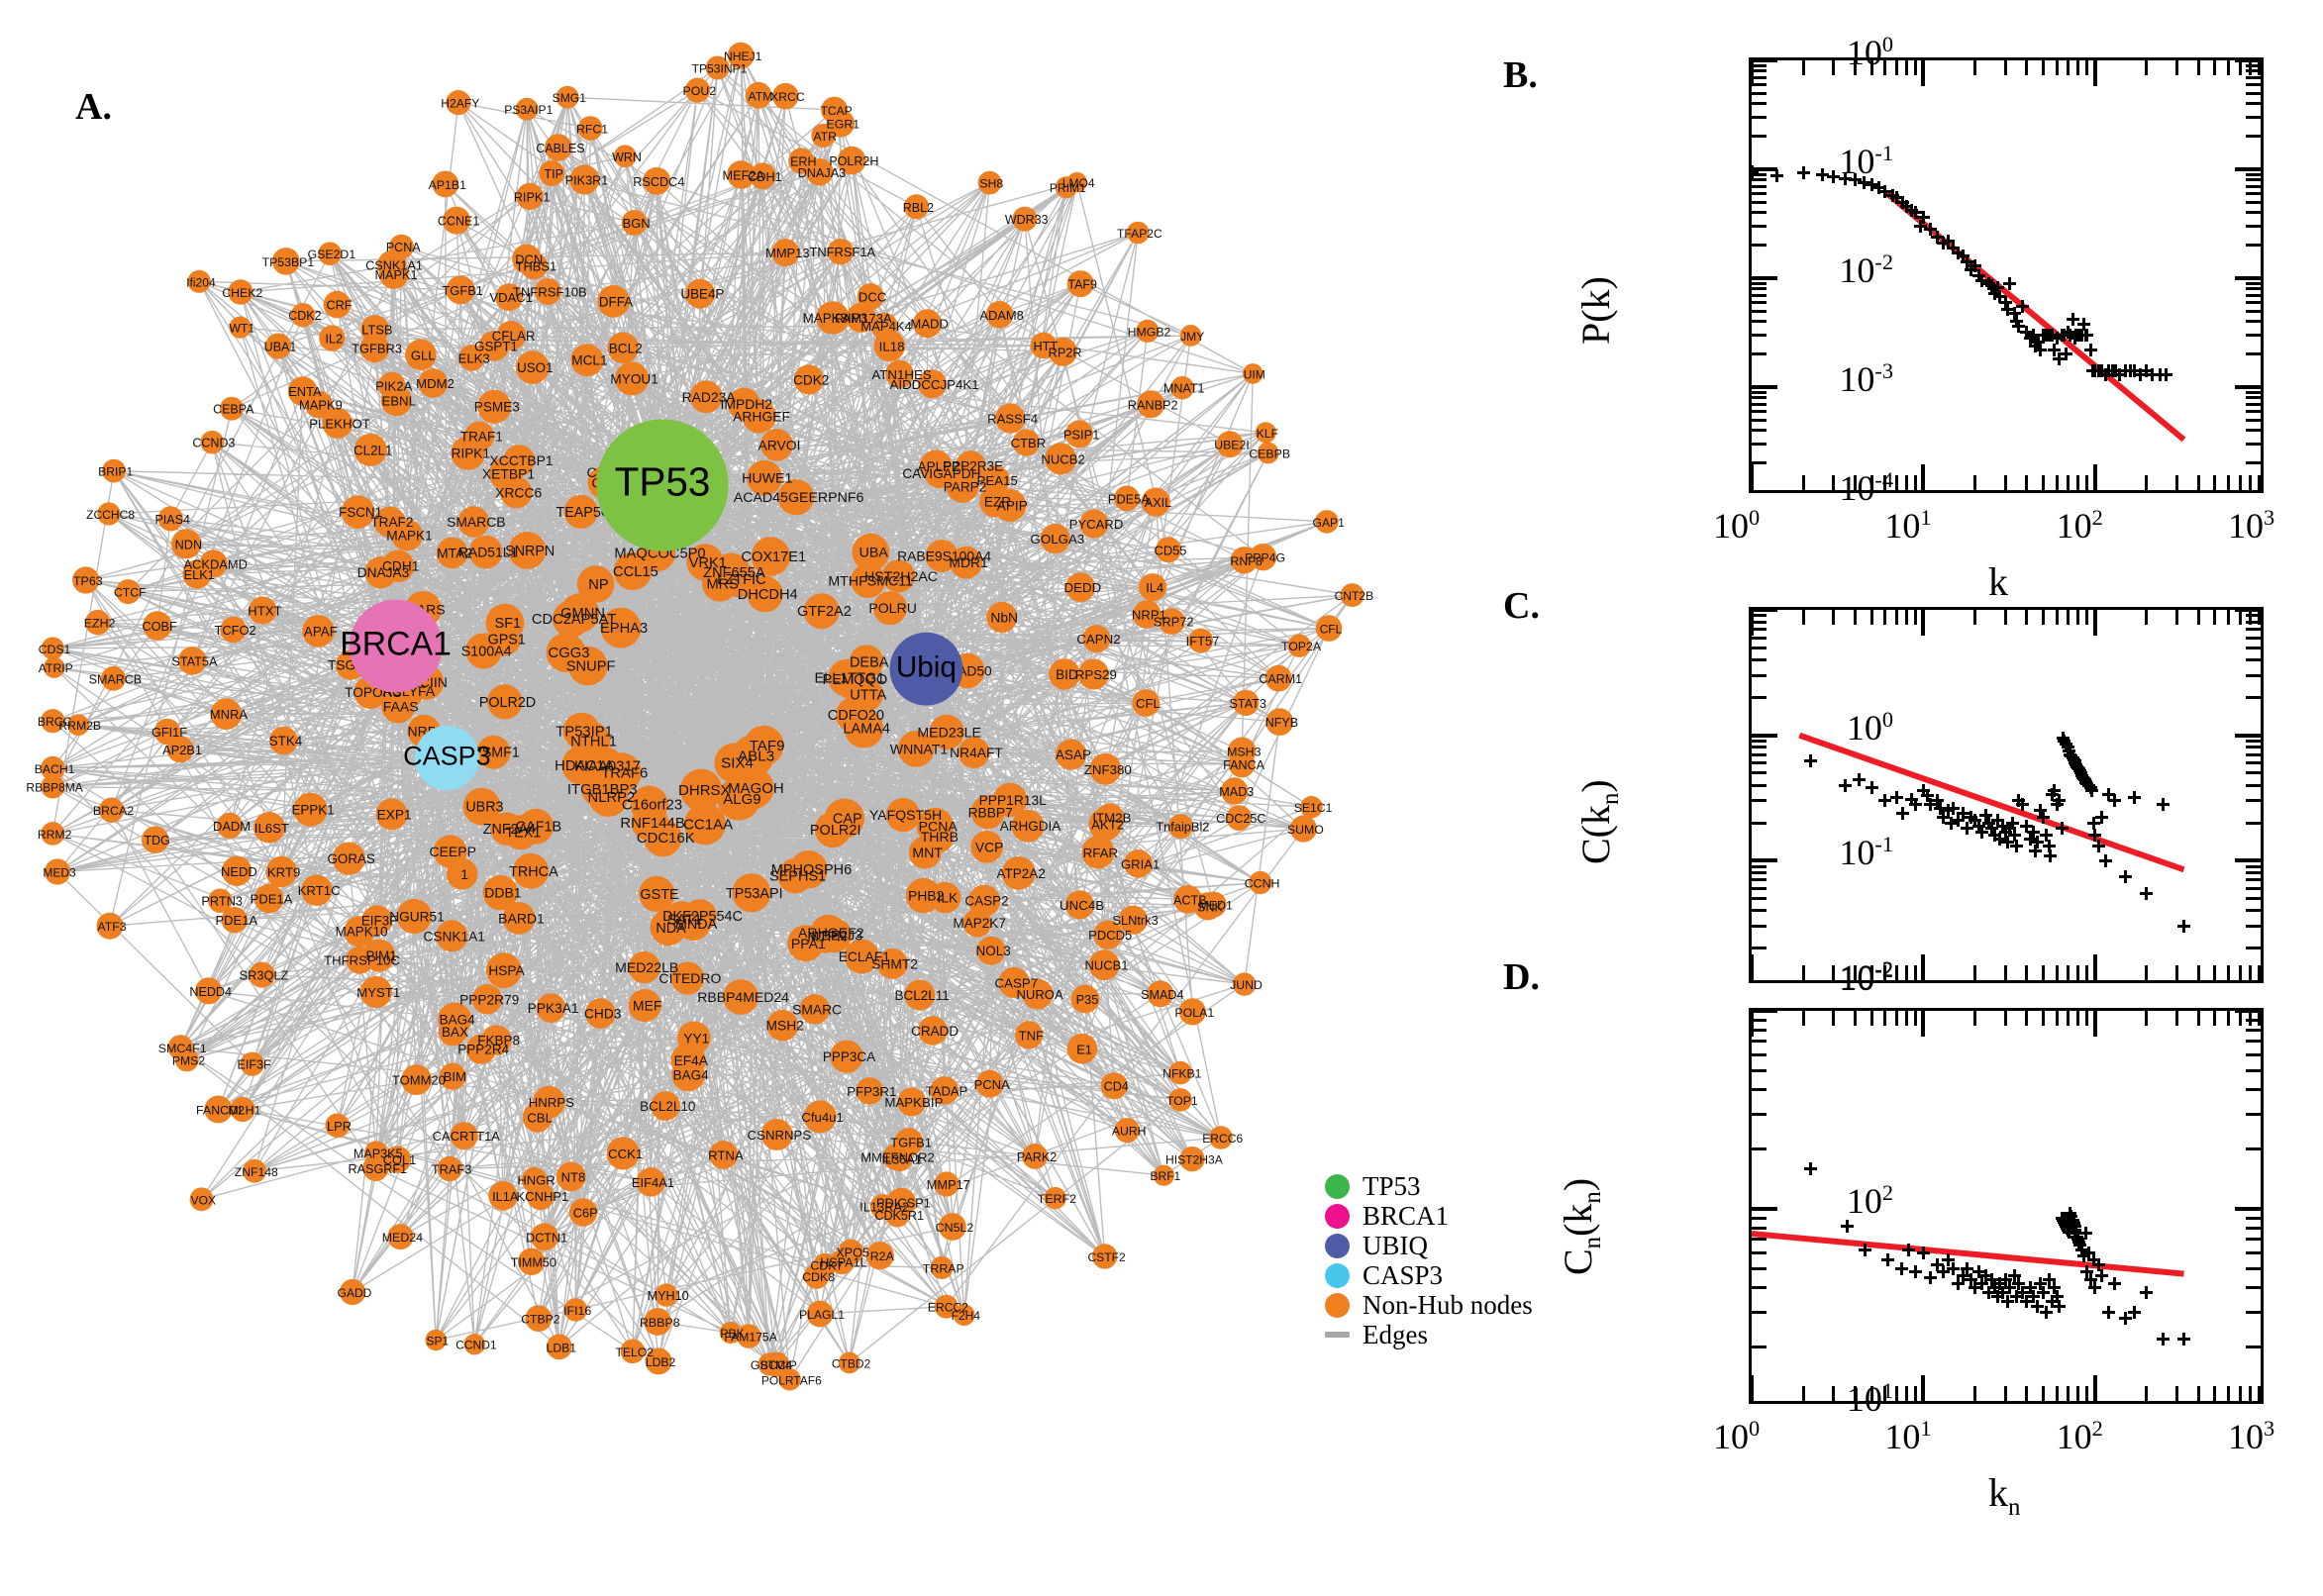  What do you see at coordinates (447, 758) in the screenshot?
I see `hub-node-casp3` at bounding box center [447, 758].